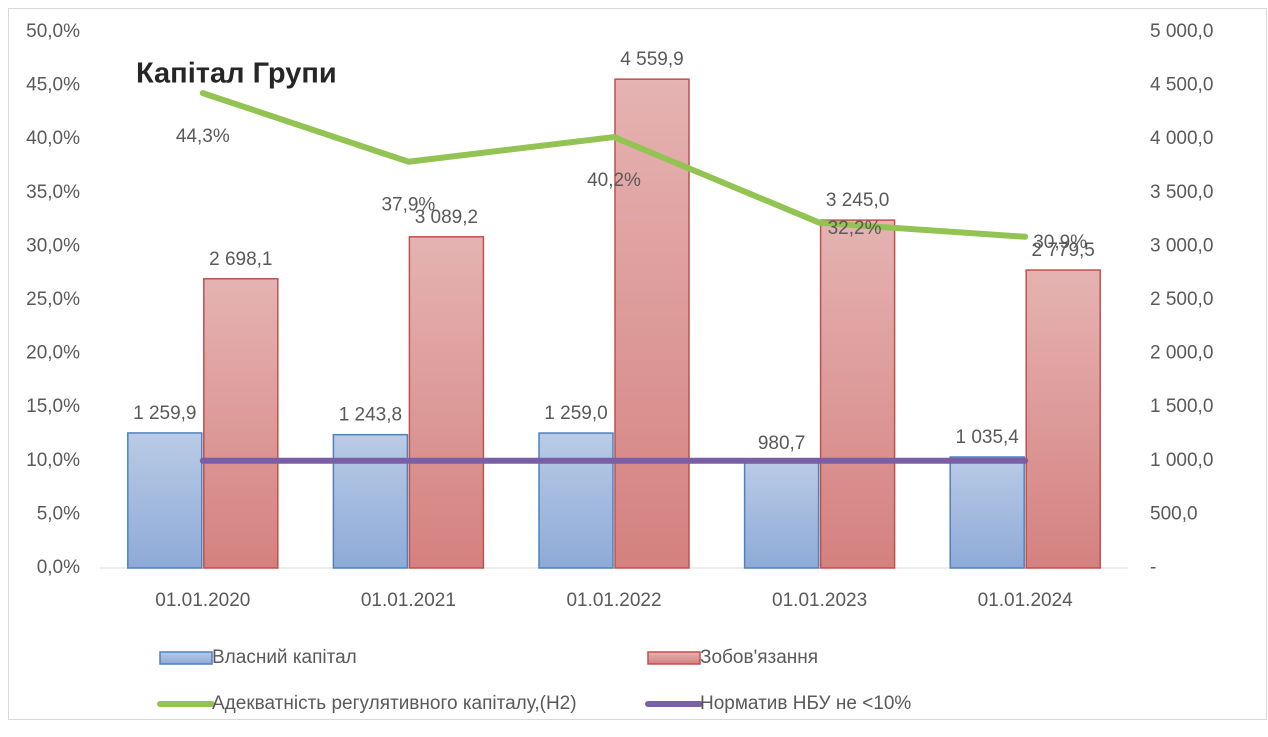  I want to click on data-label: 4 559,9, so click(651, 59).